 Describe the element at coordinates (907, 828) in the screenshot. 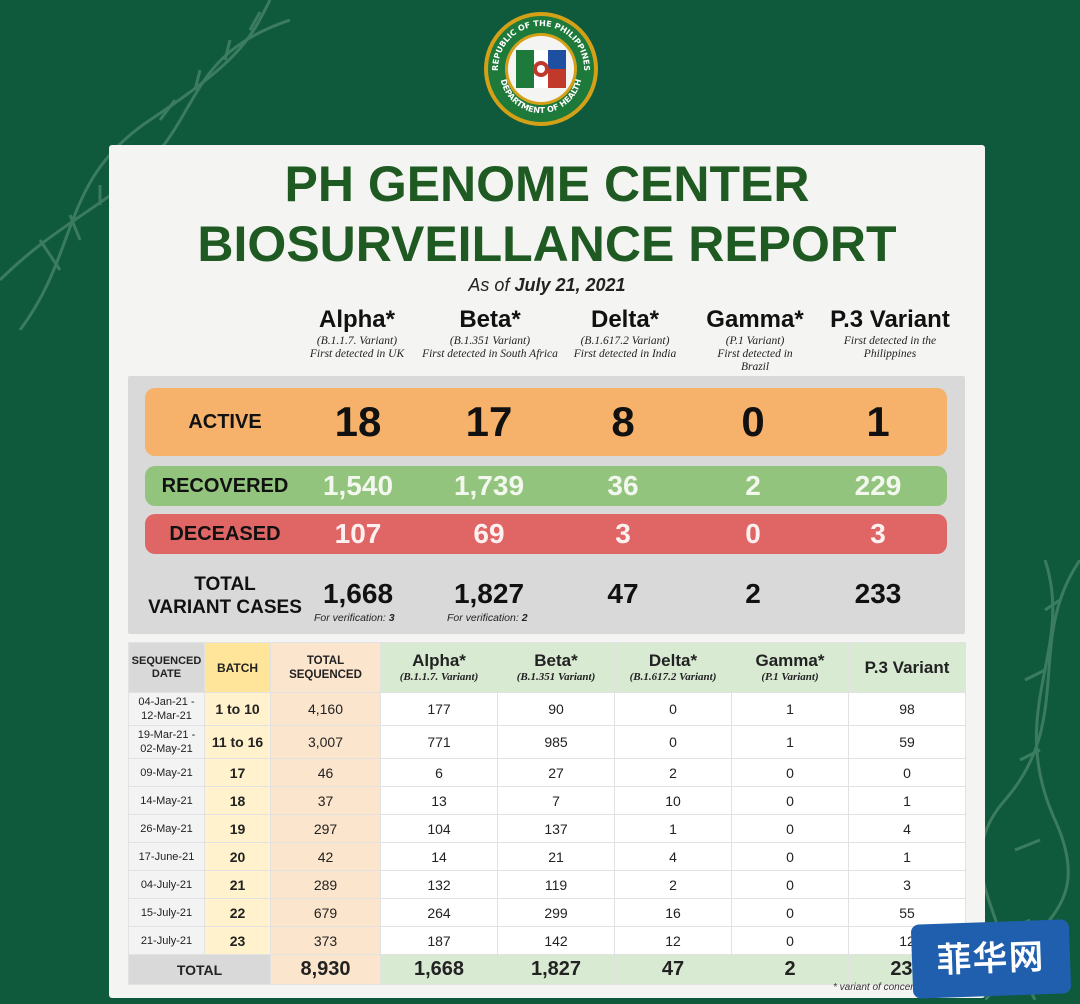

I see `cell-p3: 4` at that location.